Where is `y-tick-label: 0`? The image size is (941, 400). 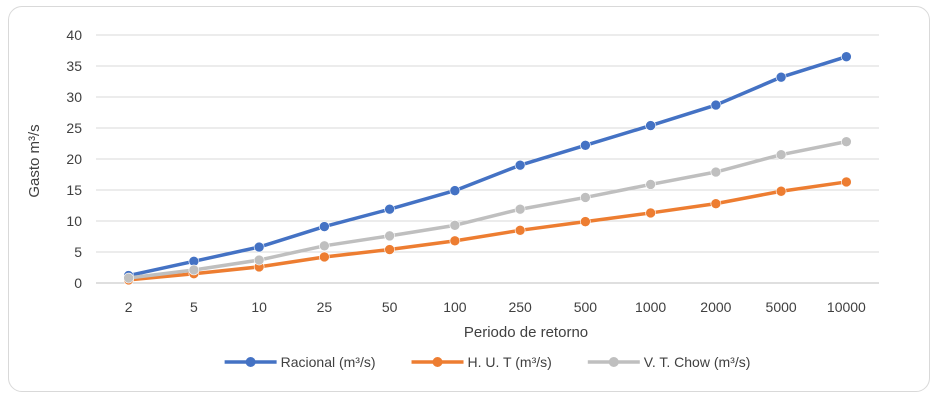 y-tick-label: 0 is located at coordinates (78, 283).